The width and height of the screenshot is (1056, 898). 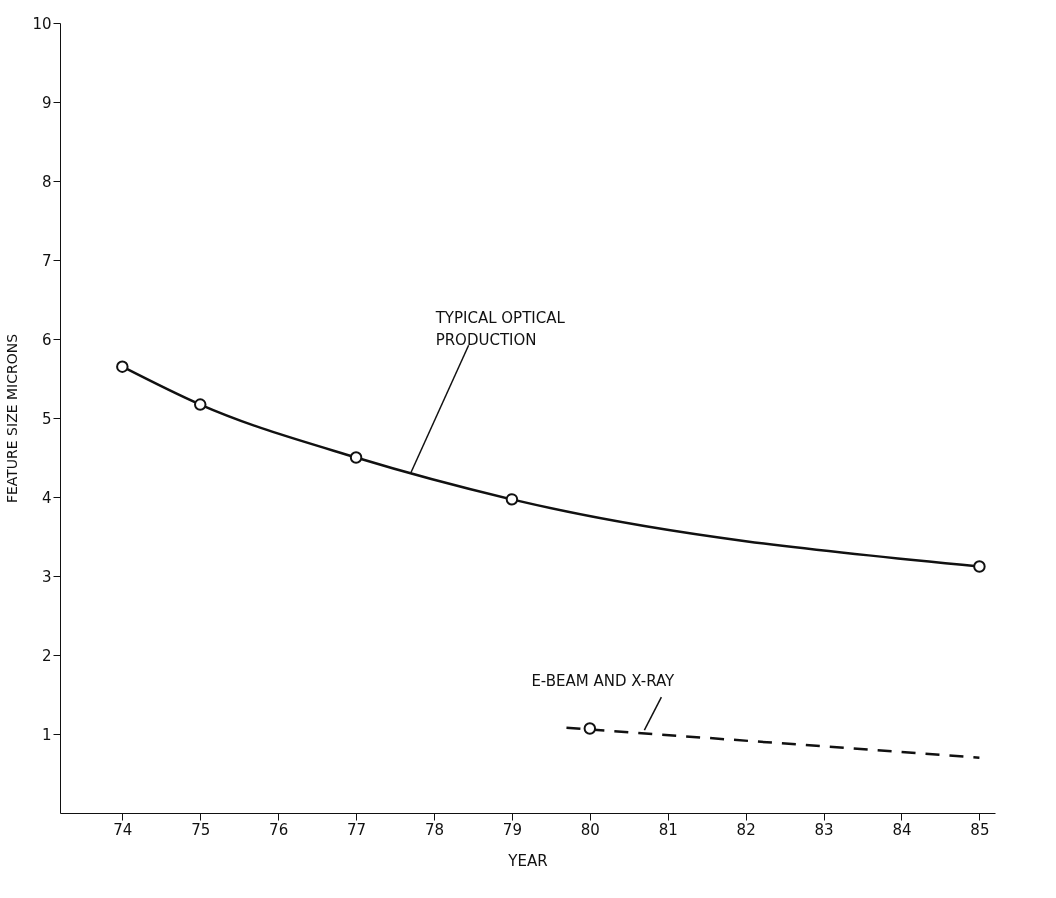 I want to click on x-tick-label: 84, so click(x=902, y=829).